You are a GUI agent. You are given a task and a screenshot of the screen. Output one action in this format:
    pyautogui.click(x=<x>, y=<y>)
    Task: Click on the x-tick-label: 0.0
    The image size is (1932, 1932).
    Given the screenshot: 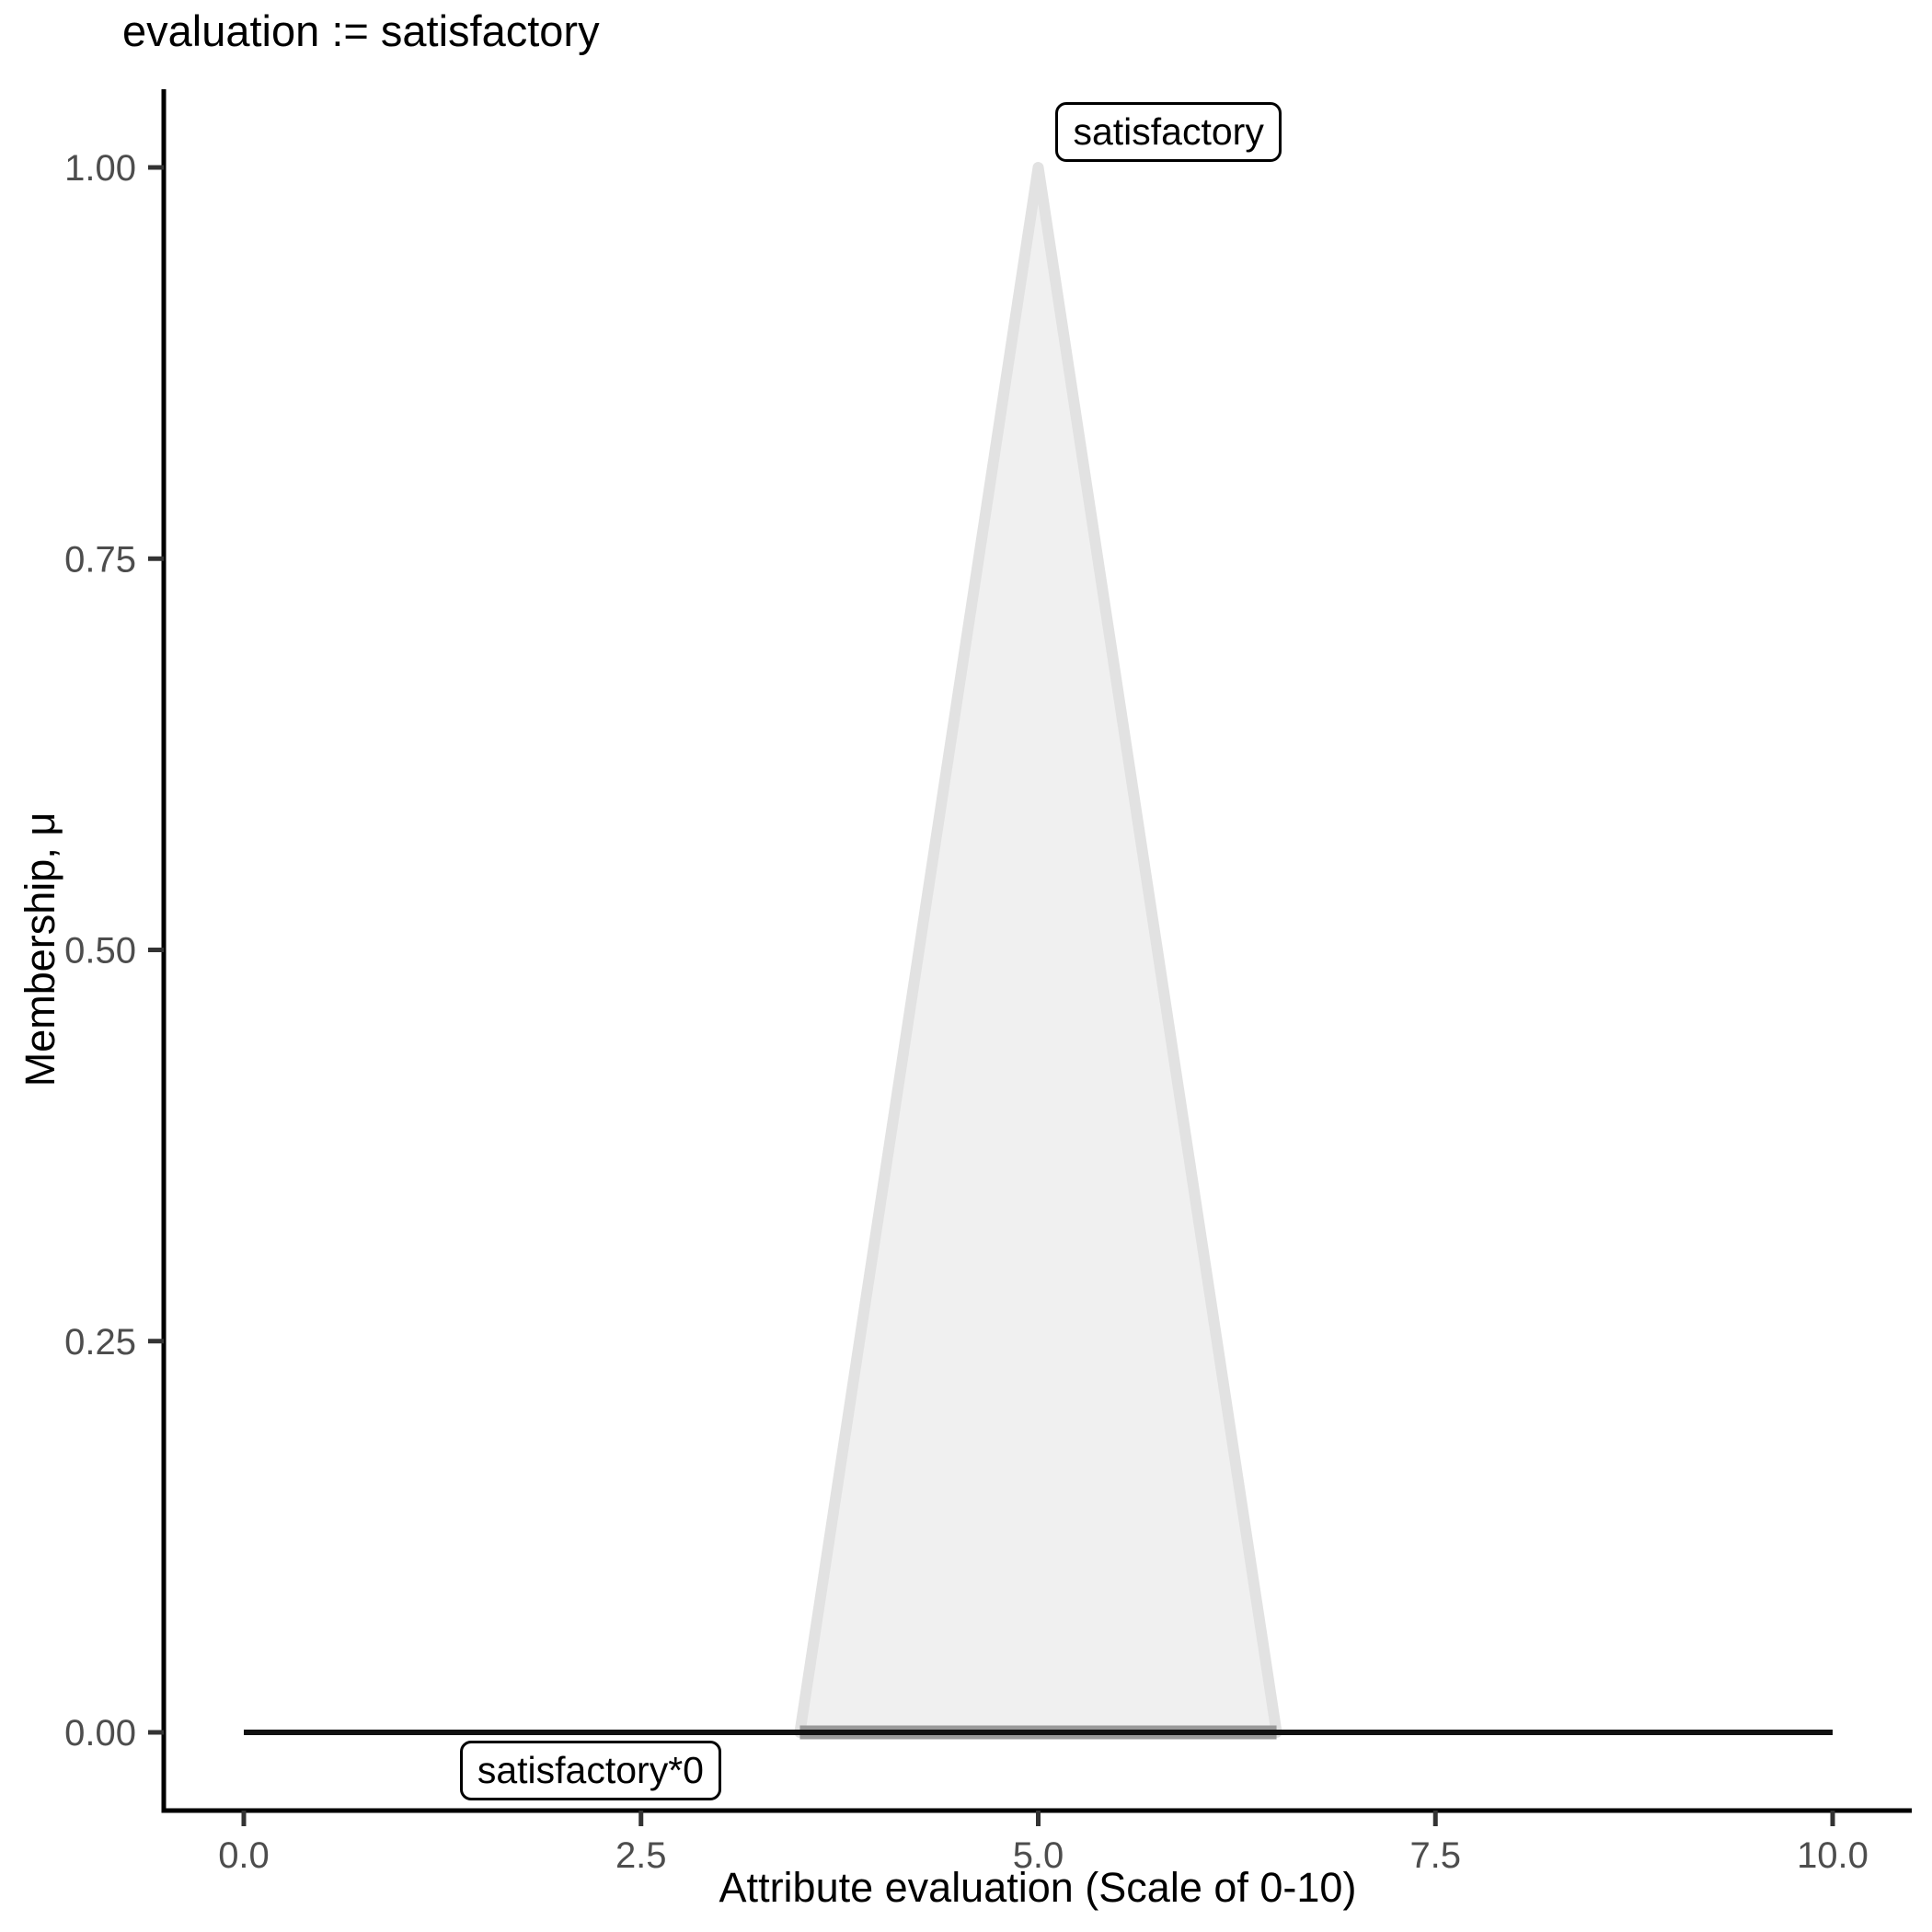 What is the action you would take?
    pyautogui.click(x=244, y=1855)
    